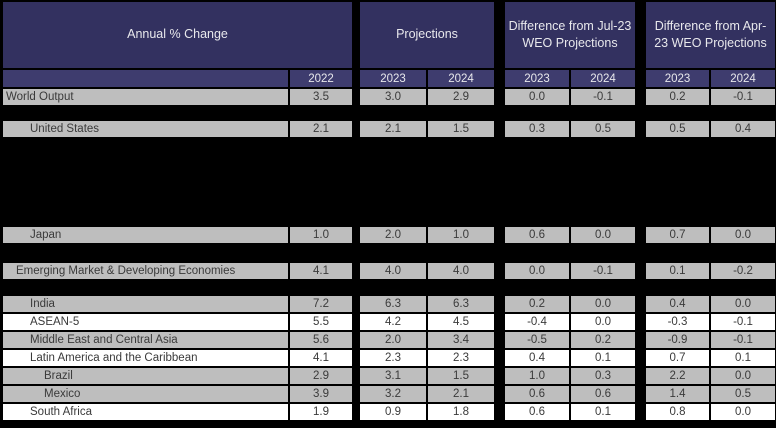  What do you see at coordinates (743, 129) in the screenshot?
I see `cell-diff-apr-2024: 0.4` at bounding box center [743, 129].